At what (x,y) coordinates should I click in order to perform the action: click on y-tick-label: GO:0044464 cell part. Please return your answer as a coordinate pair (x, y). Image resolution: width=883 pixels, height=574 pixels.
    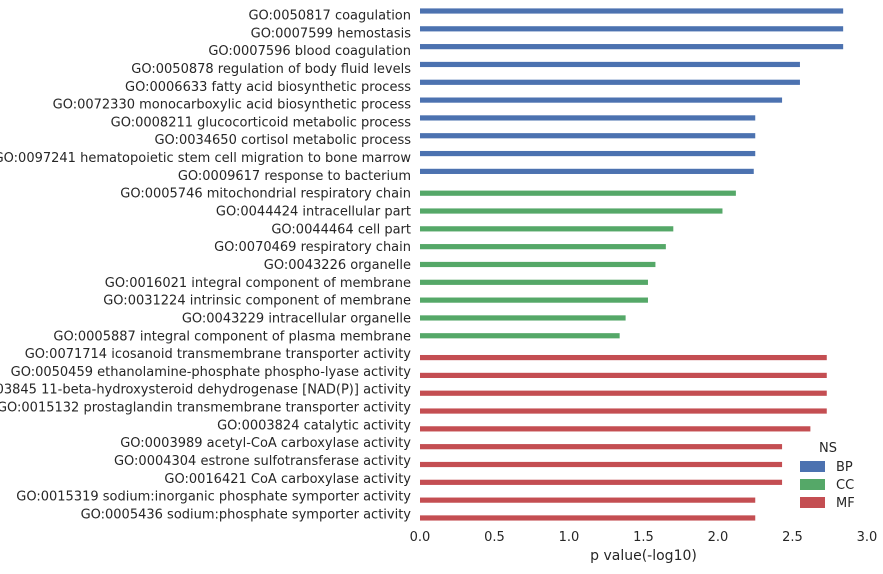
    Looking at the image, I should click on (341, 229).